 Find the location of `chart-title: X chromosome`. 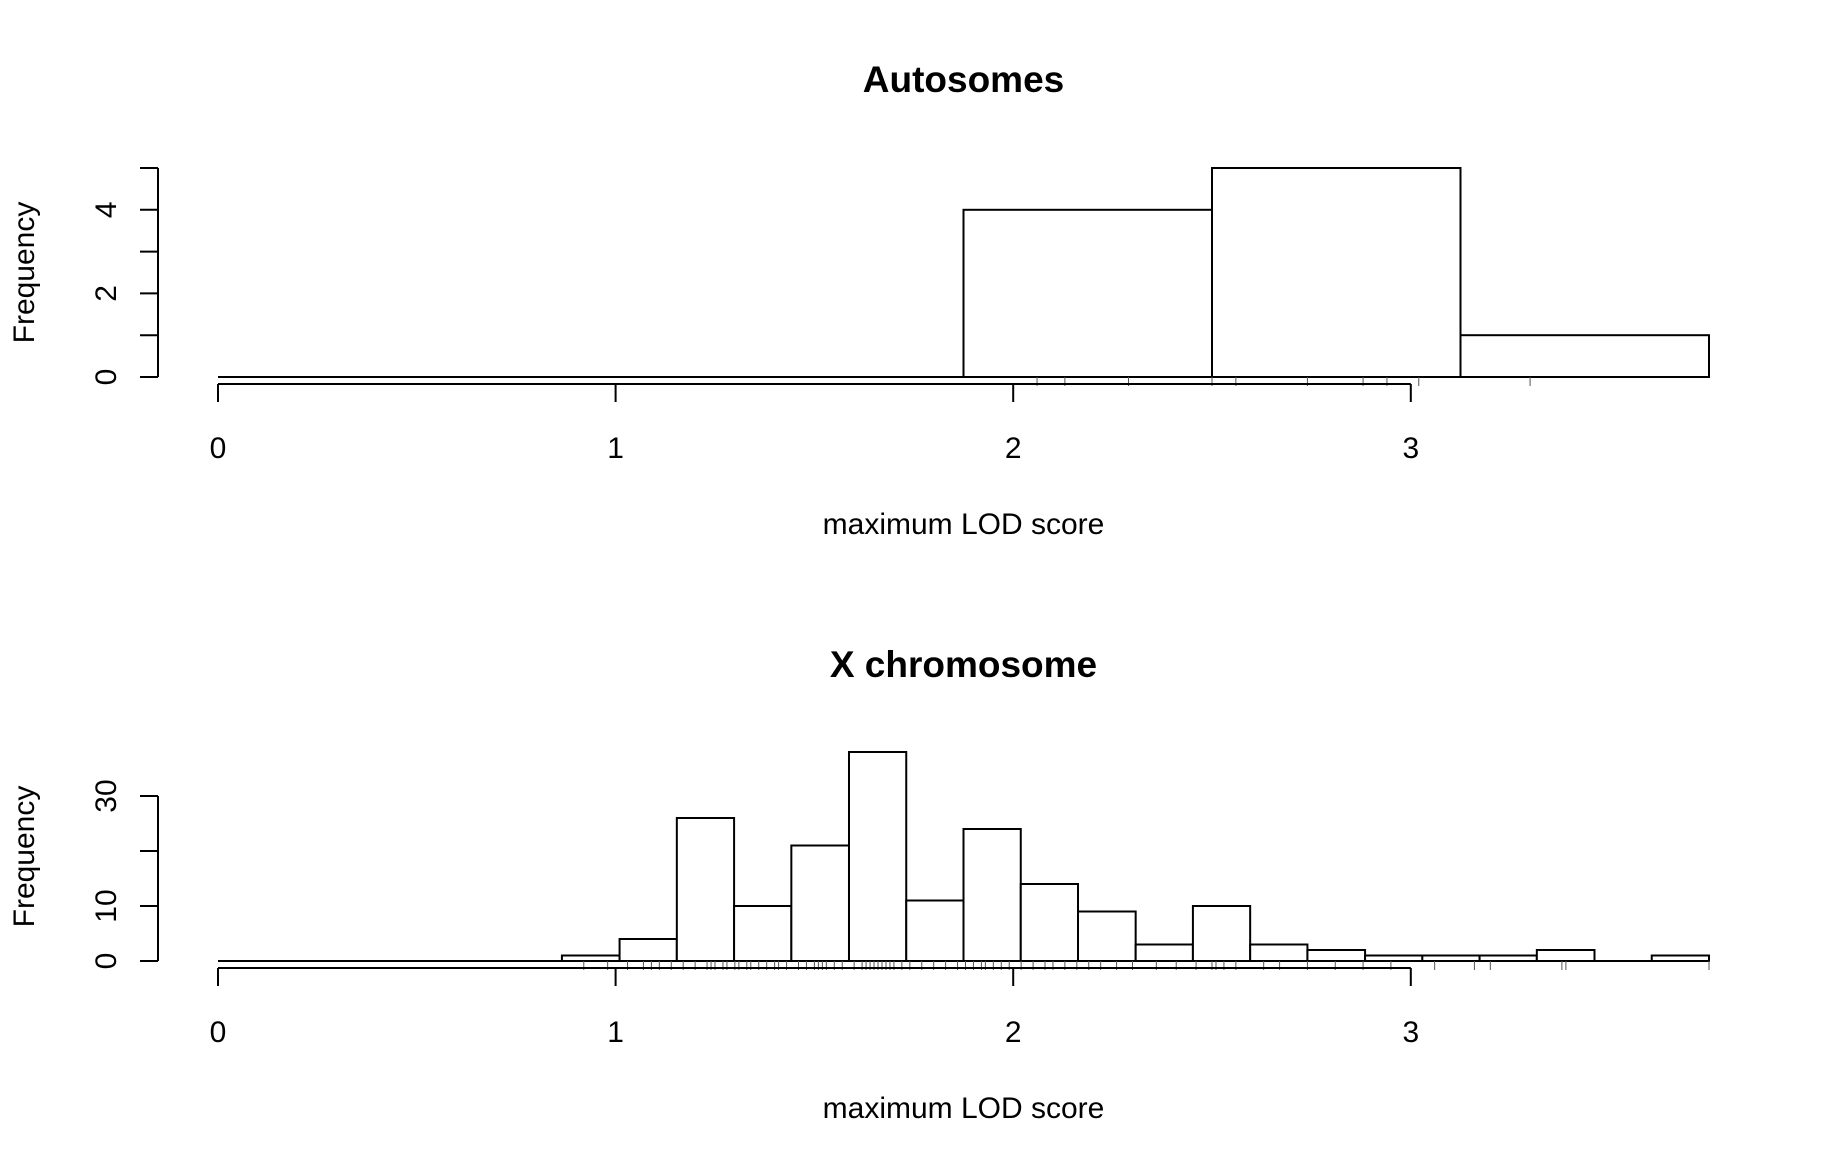

chart-title: X chromosome is located at coordinates (963, 664).